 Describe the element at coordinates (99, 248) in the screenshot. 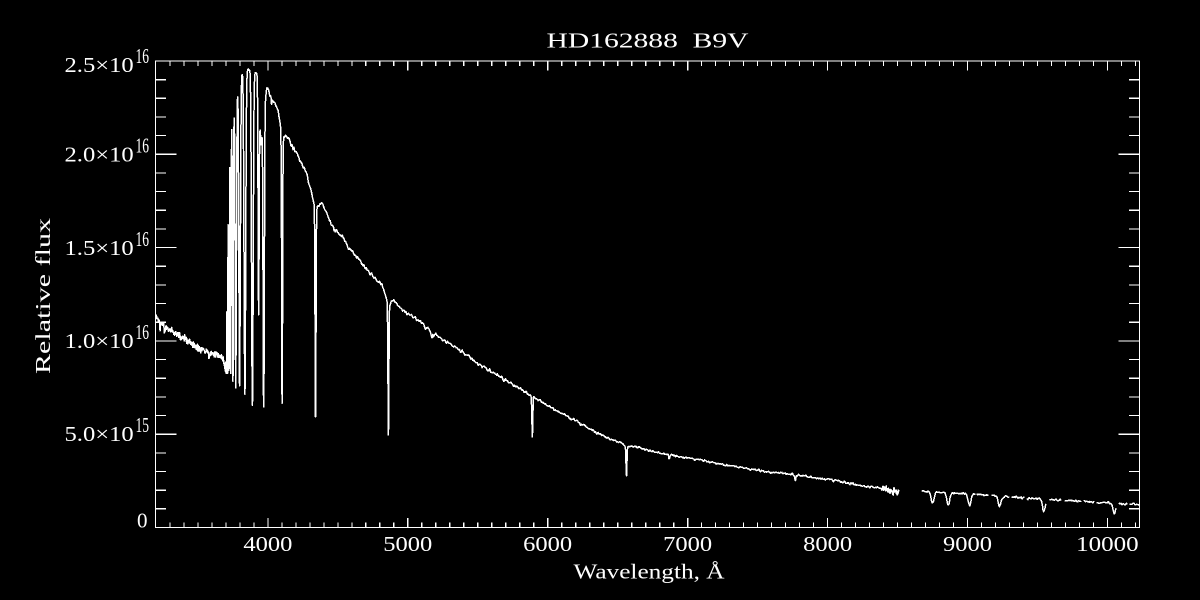

I see `svg-text: 1.5×10` at that location.